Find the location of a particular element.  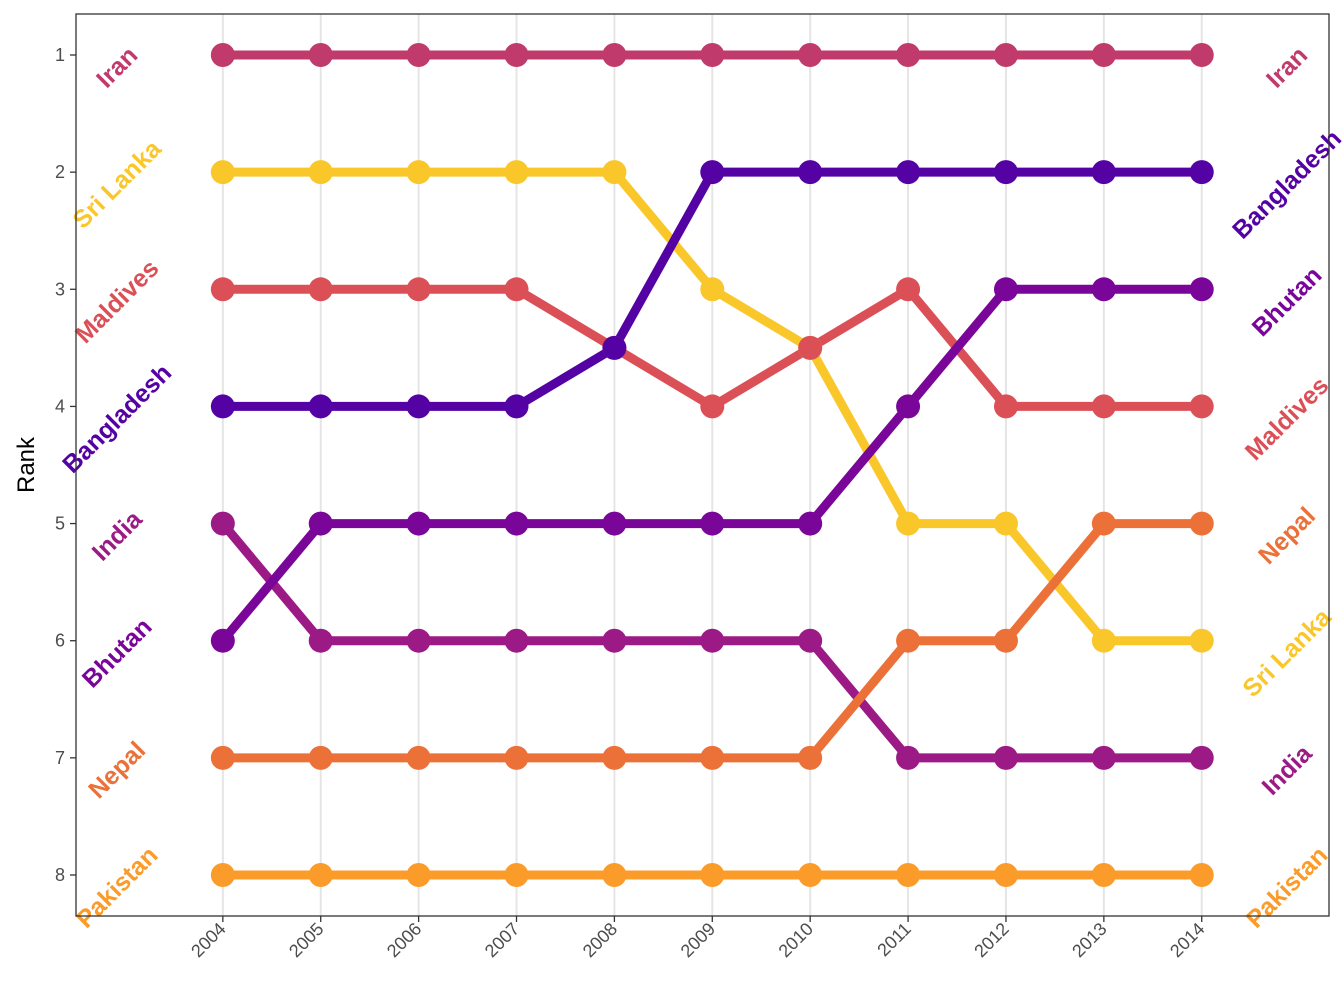

point-pakistan-2014 is located at coordinates (1201, 875).